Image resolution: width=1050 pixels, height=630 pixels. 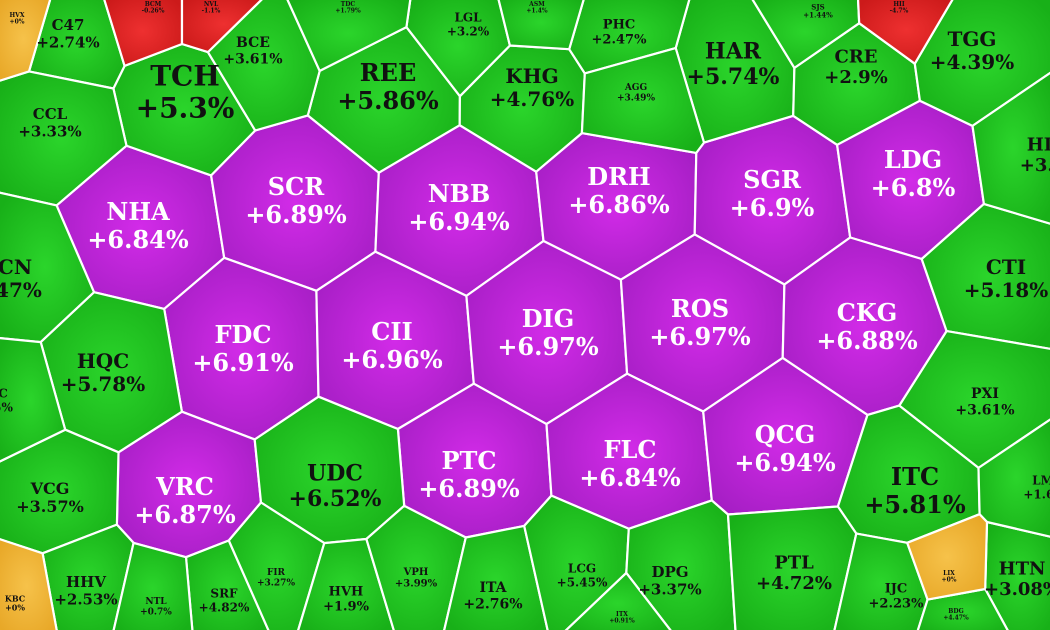 What do you see at coordinates (947, 557) in the screenshot?
I see `cell-lix` at bounding box center [947, 557].